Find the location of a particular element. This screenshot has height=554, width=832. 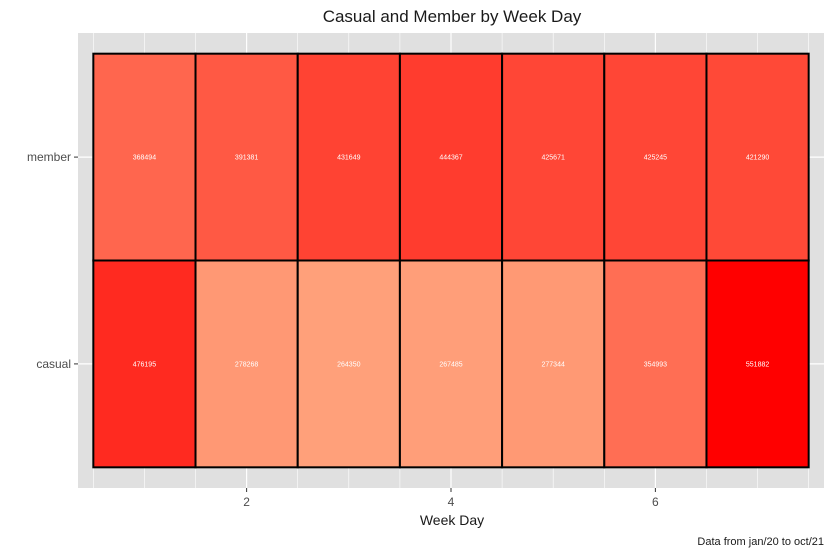

cell-value-label: 444367 is located at coordinates (450, 158).